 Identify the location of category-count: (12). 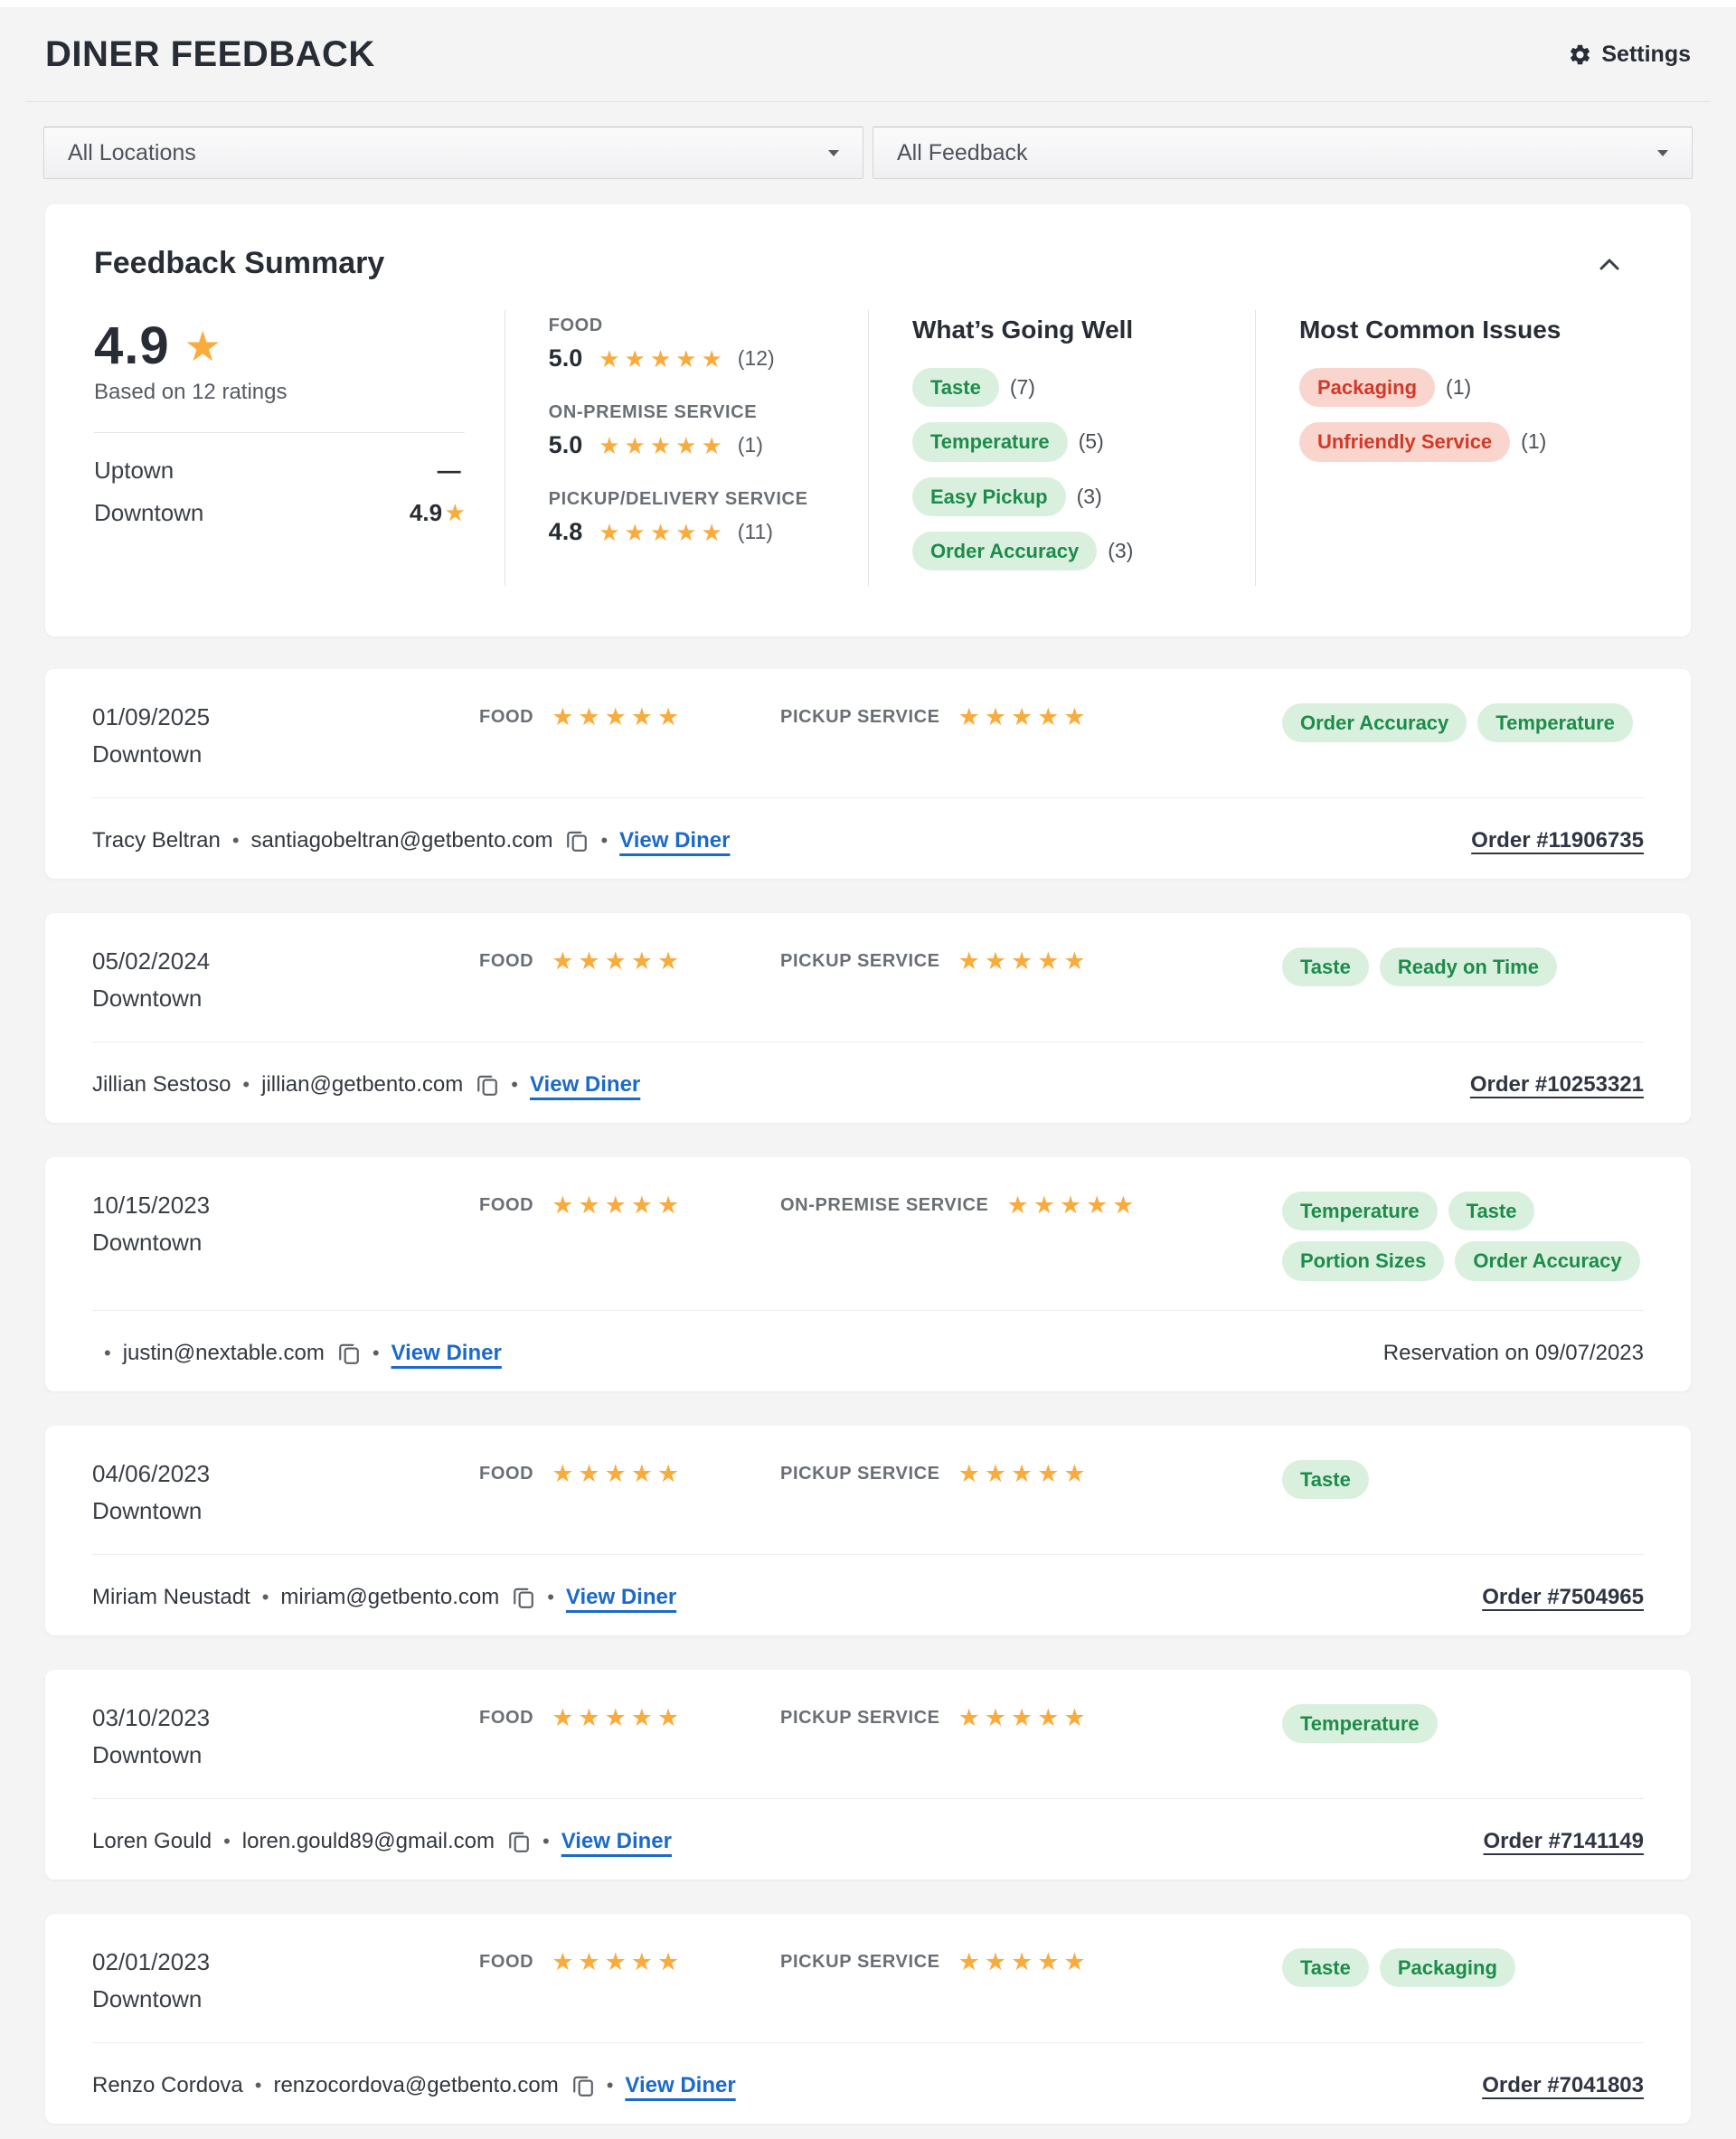
(756, 358).